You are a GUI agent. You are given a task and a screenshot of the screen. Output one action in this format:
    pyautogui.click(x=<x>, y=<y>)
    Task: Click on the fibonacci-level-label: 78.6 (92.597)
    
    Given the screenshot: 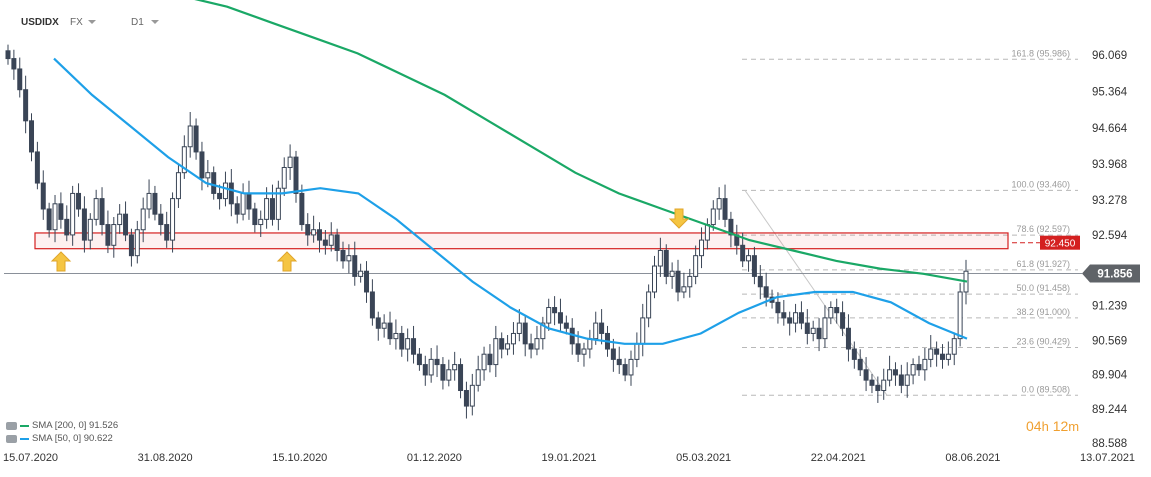 What is the action you would take?
    pyautogui.click(x=1043, y=229)
    